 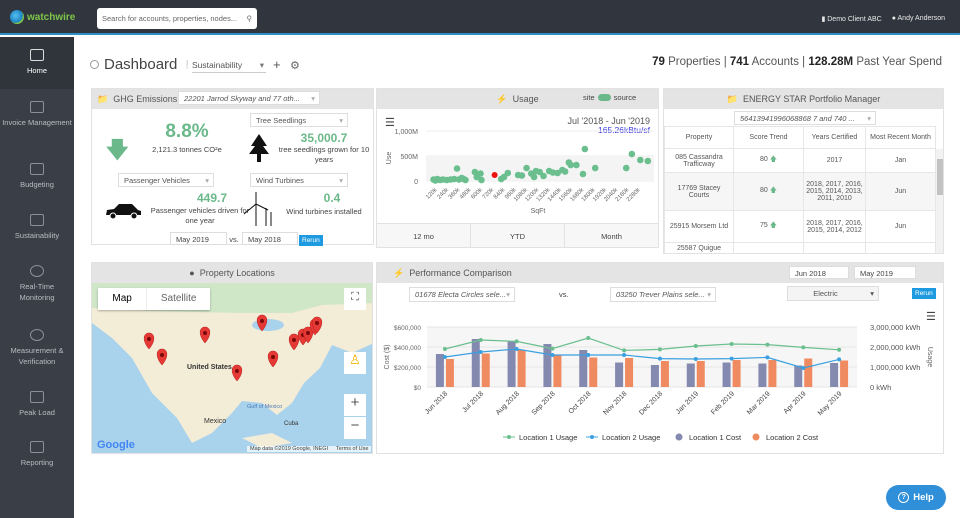 I want to click on page-title-text: Dashboard, so click(x=141, y=64).